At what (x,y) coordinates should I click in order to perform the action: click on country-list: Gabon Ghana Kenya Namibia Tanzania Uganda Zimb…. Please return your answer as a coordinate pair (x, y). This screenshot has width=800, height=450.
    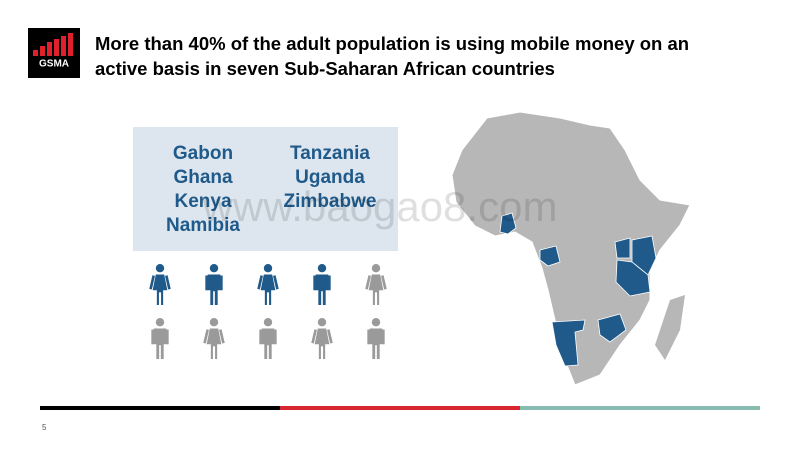
    Looking at the image, I should click on (271, 189).